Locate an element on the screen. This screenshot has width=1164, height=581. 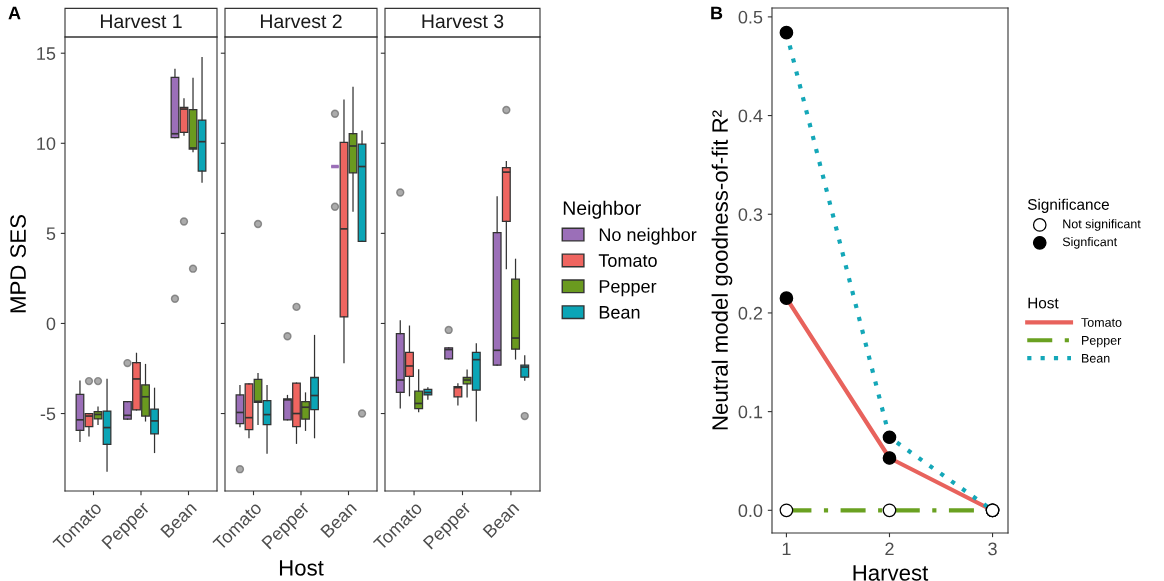
y-tick-label: 0.1 is located at coordinates (750, 412).